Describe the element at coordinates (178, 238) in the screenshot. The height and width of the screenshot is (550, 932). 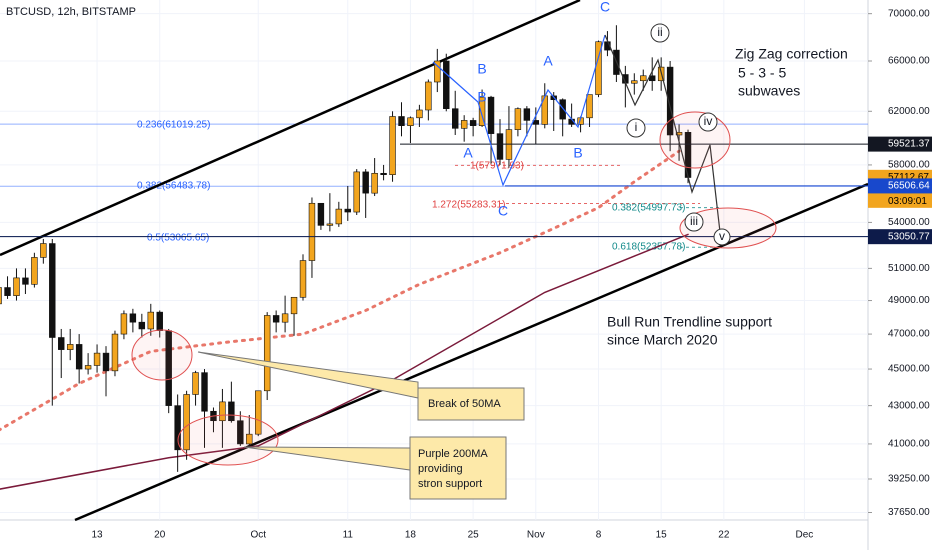
I see `fib-label: 0.5(53065.65)` at that location.